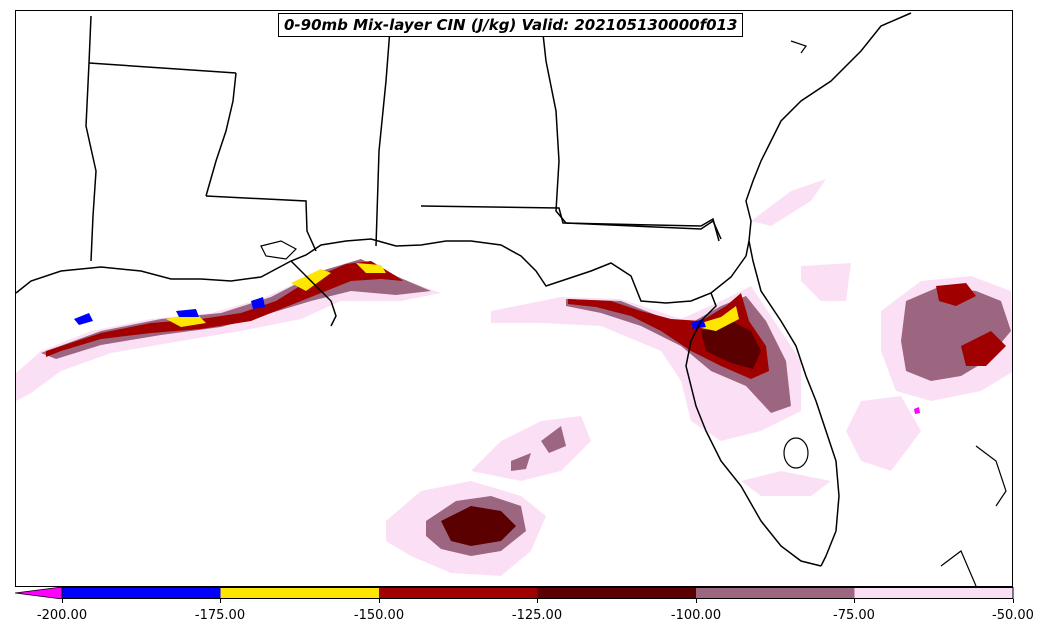  What do you see at coordinates (62, 615) in the screenshot?
I see `colorbar-tick-label: -200.00` at bounding box center [62, 615].